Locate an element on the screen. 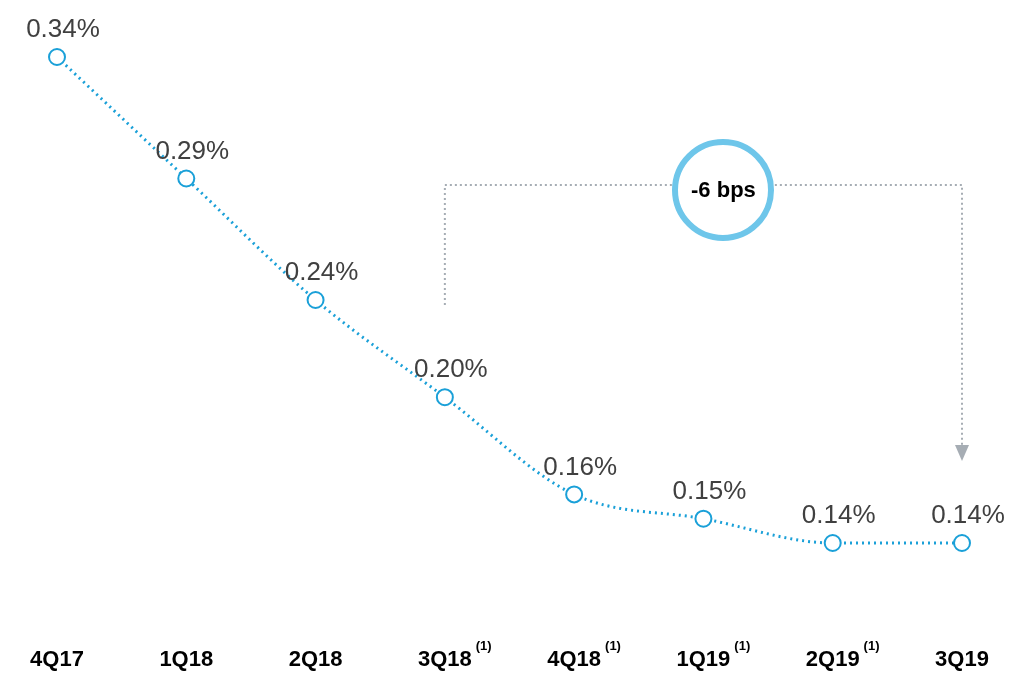  data-label: 0.20% is located at coordinates (450, 368).